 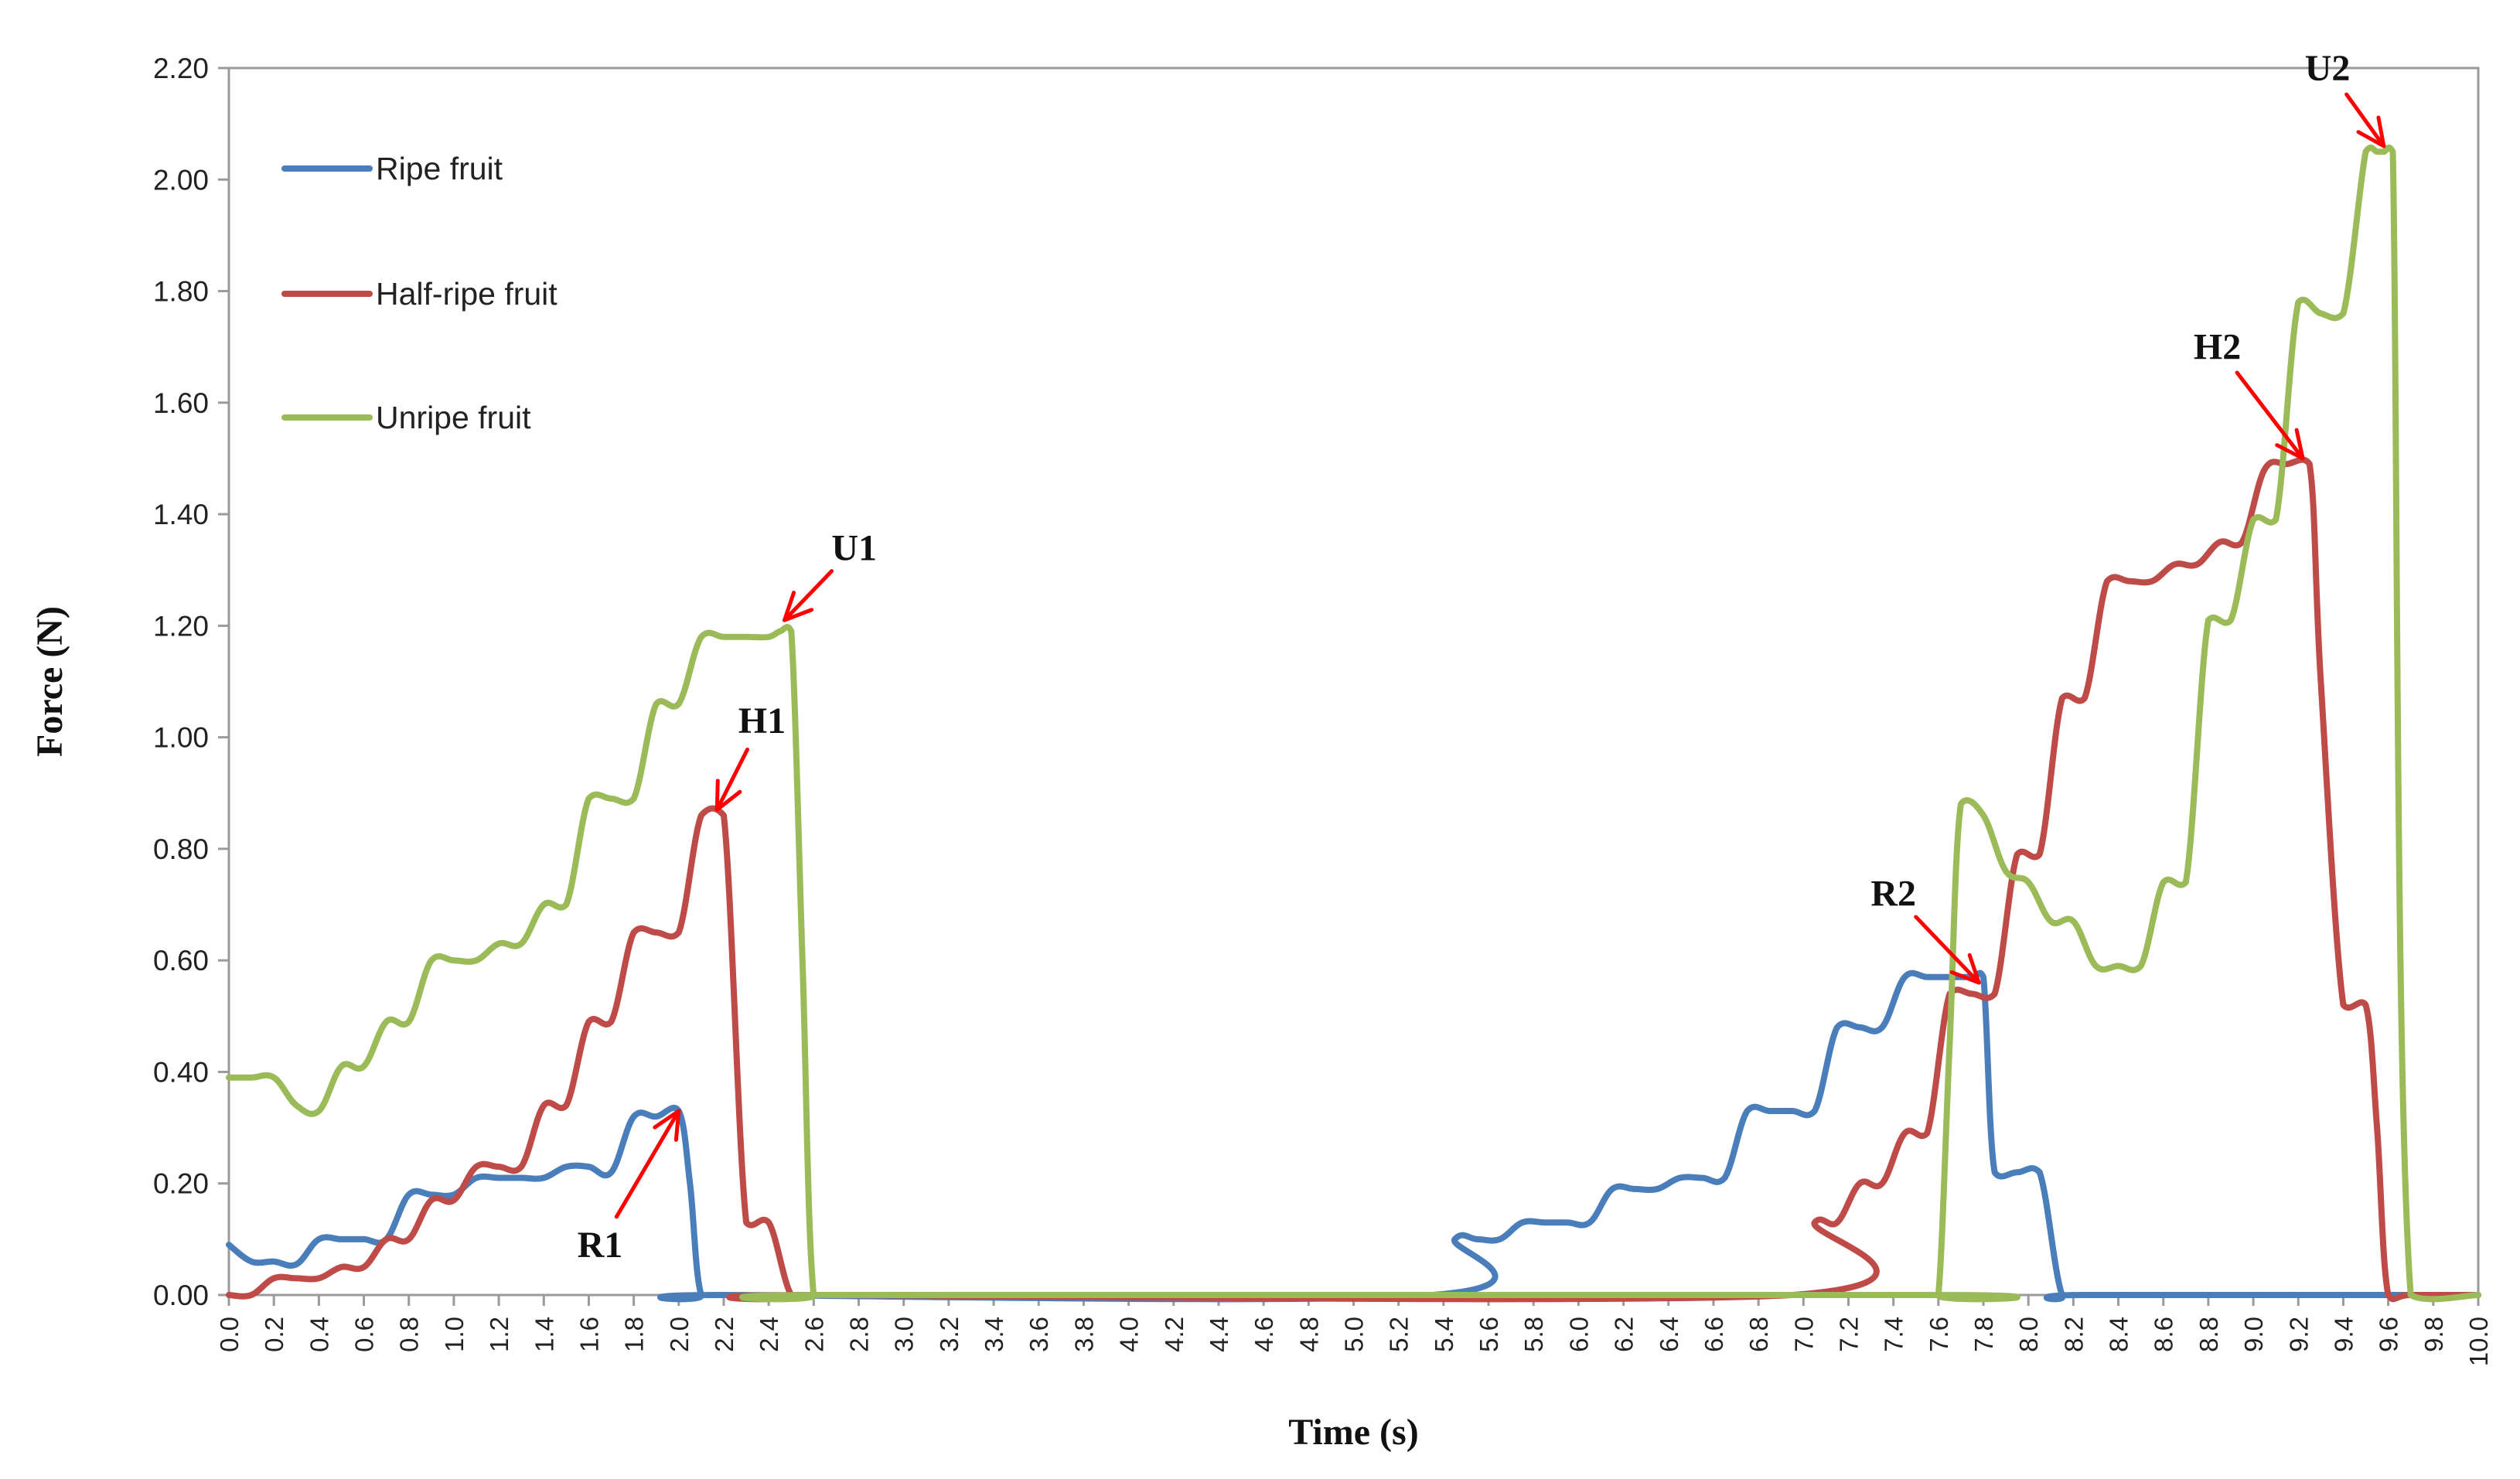 What do you see at coordinates (647, 1164) in the screenshot?
I see `arrow-r1` at bounding box center [647, 1164].